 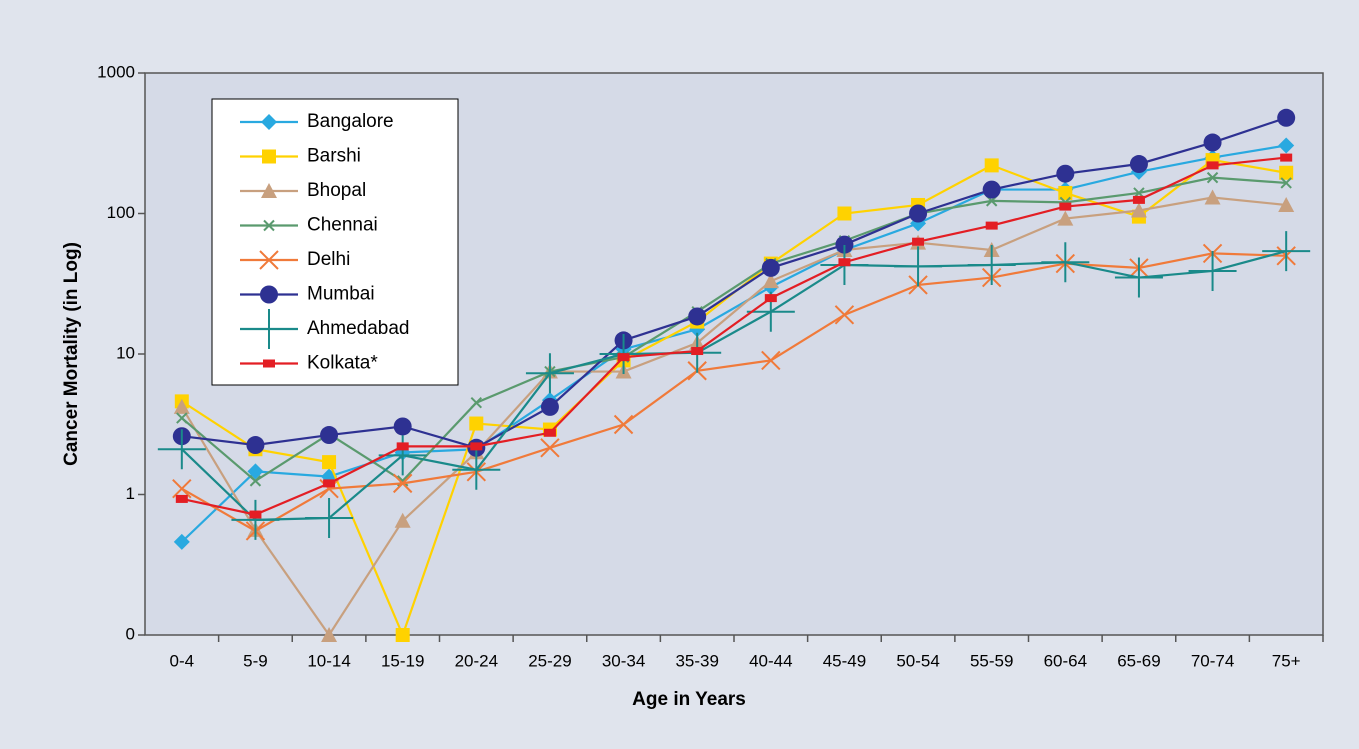 I want to click on x-tick-label: 0-4, so click(x=182, y=660).